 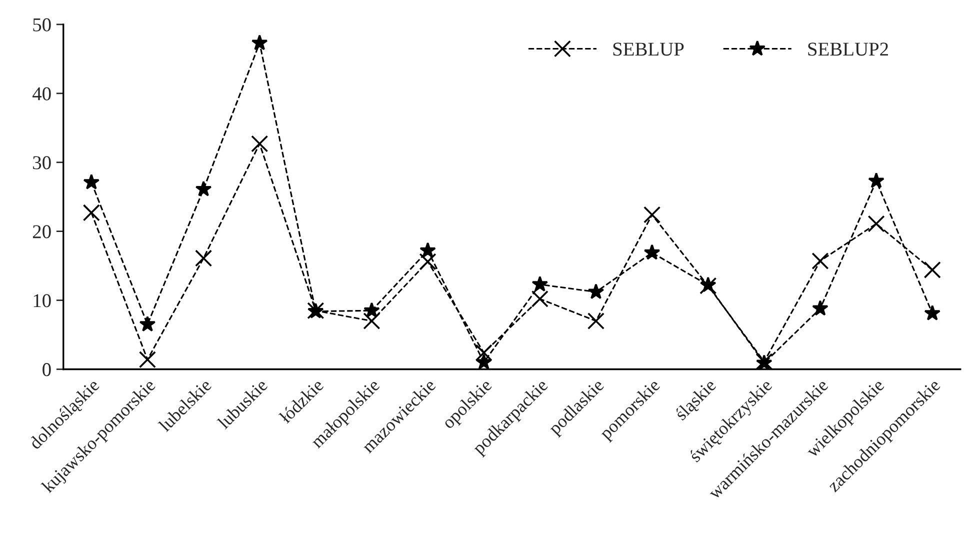 What do you see at coordinates (648, 49) in the screenshot?
I see `legend-label: SEBLUP` at bounding box center [648, 49].